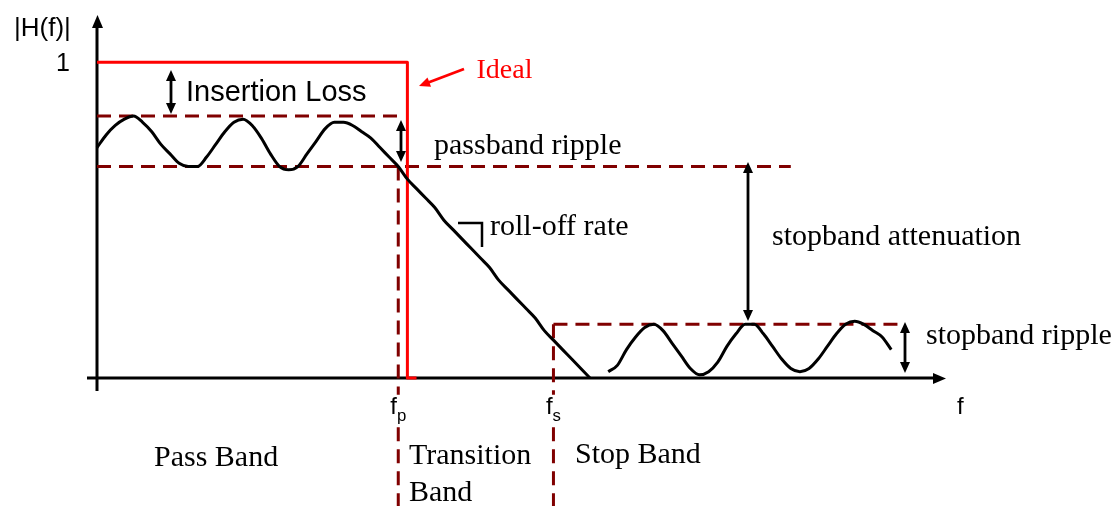  I want to click on legend-label: Ideal, so click(504, 69).